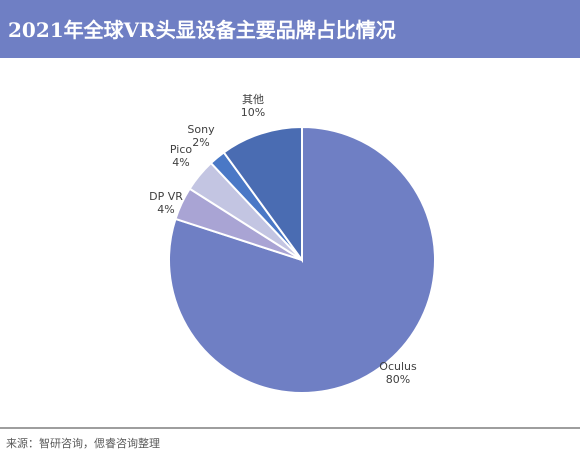 Image resolution: width=580 pixels, height=463 pixels. I want to click on slice-label-name: DP VR, so click(166, 196).